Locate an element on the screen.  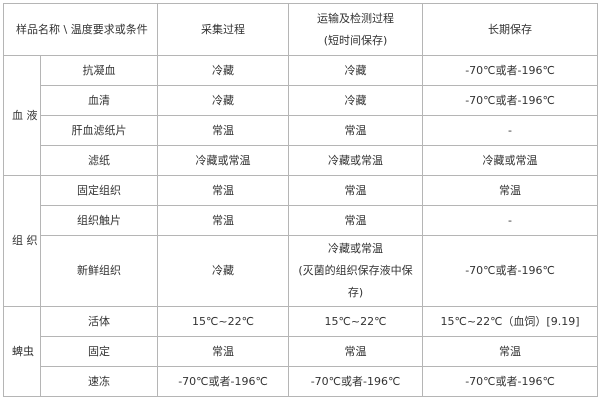
header-row: 样品名称 \ 温度要求或条件 采集过程 运输及检测过程 (短时间保存) 长期保存 is located at coordinates (300, 29).